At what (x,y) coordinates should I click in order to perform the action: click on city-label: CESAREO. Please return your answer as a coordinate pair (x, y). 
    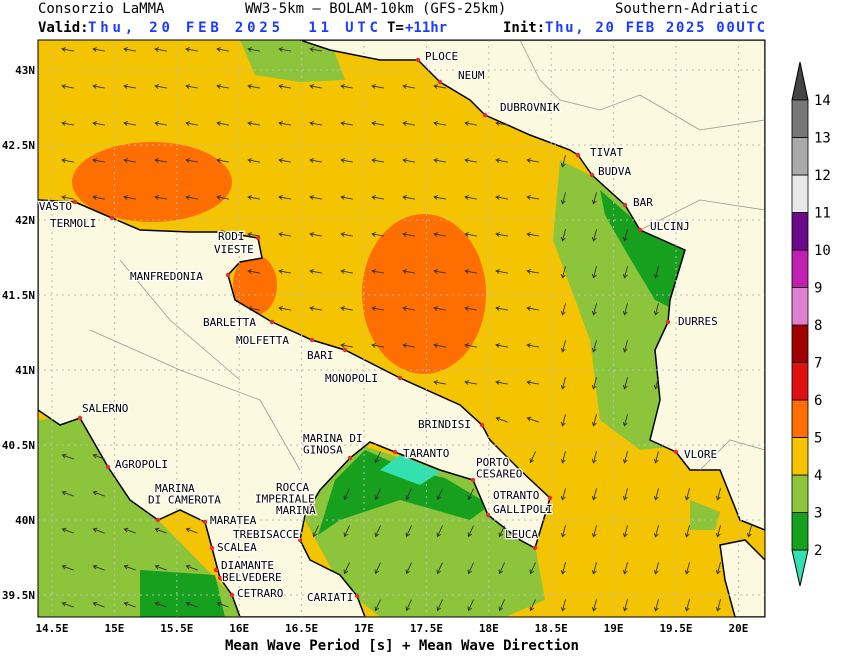
    Looking at the image, I should click on (499, 474).